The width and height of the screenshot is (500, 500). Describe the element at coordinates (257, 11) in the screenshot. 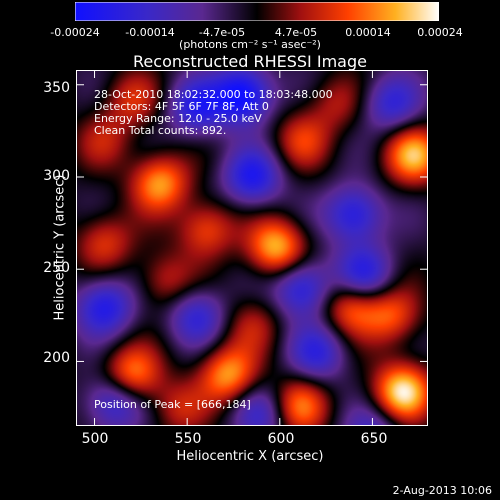

I see `colorbar` at that location.